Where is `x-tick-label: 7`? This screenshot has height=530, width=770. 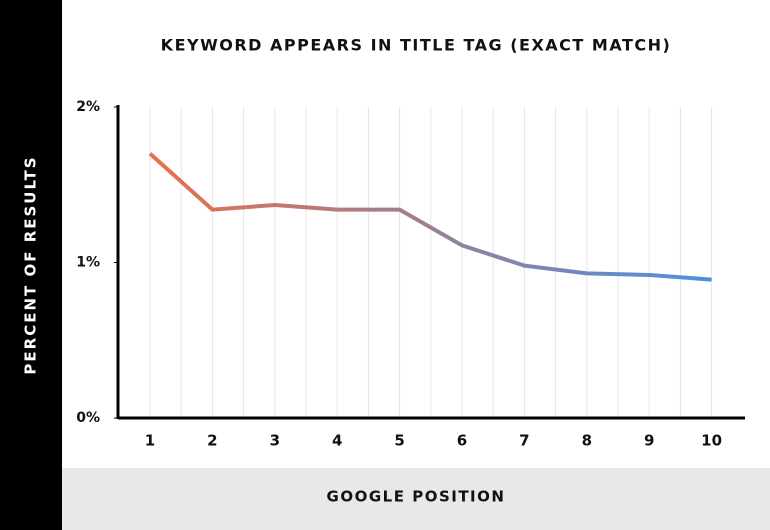
x-tick-label: 7 is located at coordinates (524, 441).